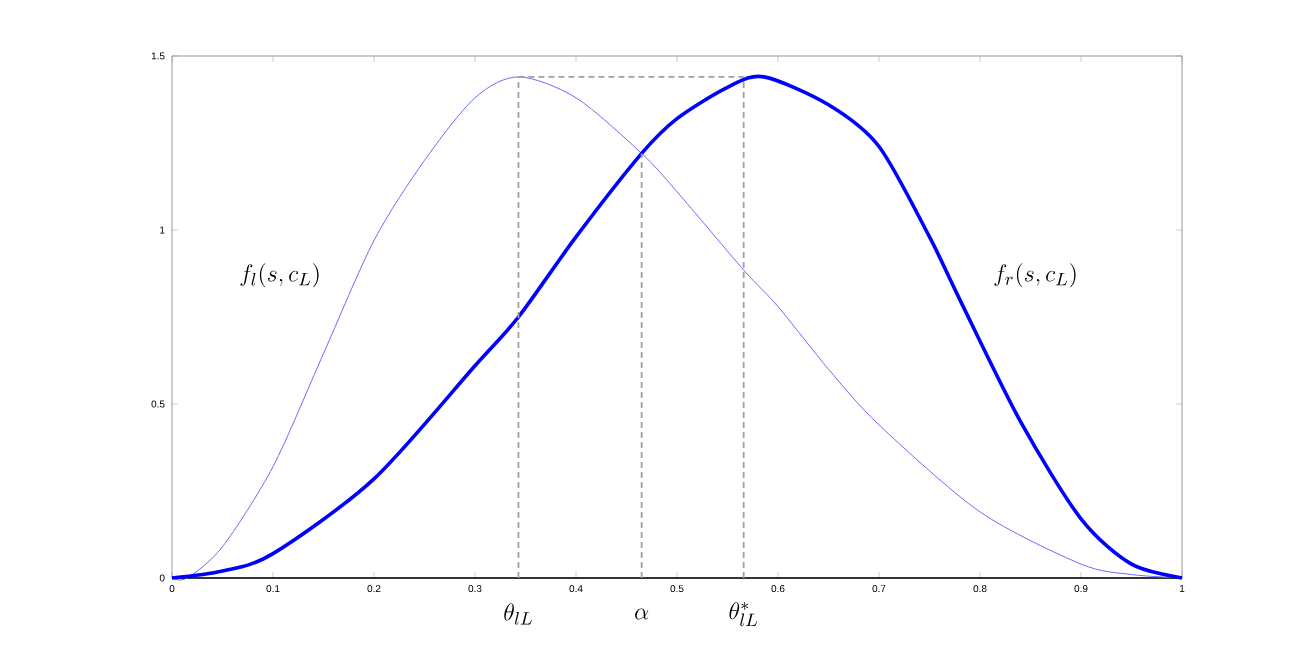 The image size is (1308, 654). I want to click on text: $\alpha$, so click(642, 614).